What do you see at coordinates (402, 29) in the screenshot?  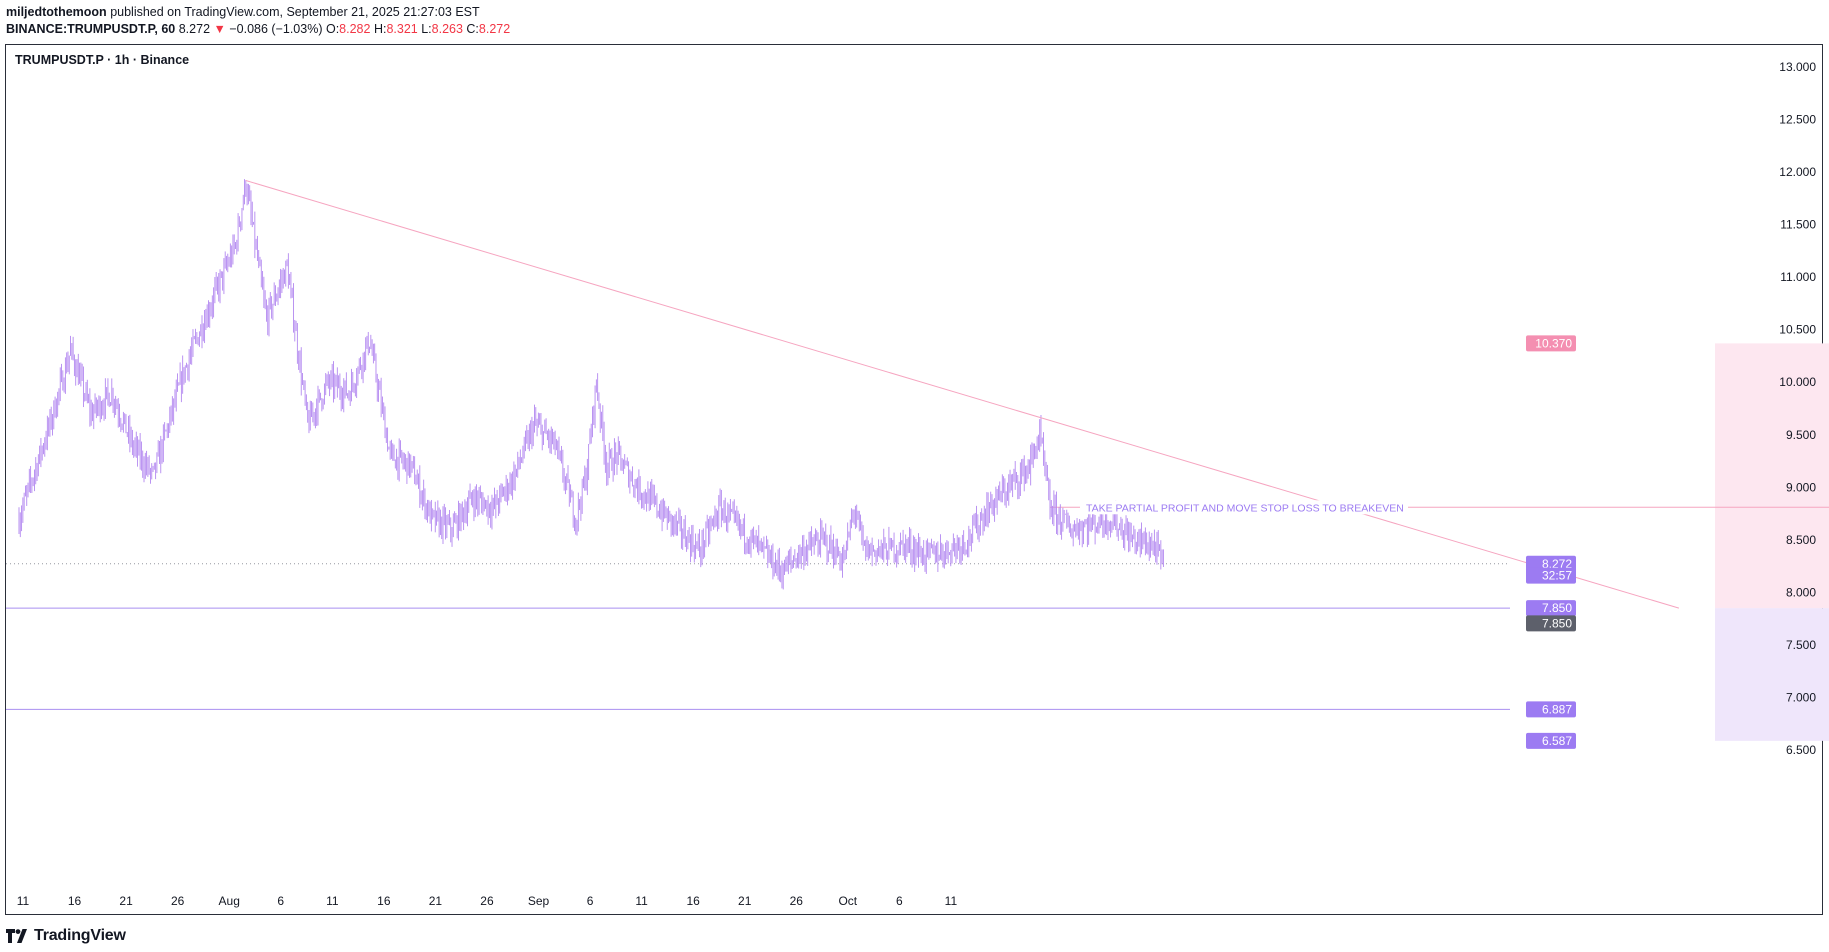 I see `high-value: 8.321` at bounding box center [402, 29].